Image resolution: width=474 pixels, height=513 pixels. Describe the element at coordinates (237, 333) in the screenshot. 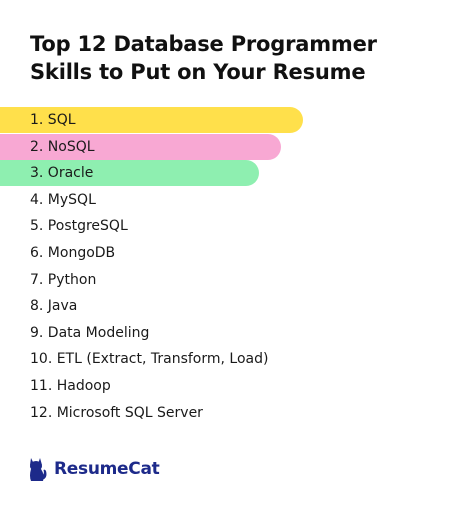

I see `list-item: 9. Data Modeling` at that location.